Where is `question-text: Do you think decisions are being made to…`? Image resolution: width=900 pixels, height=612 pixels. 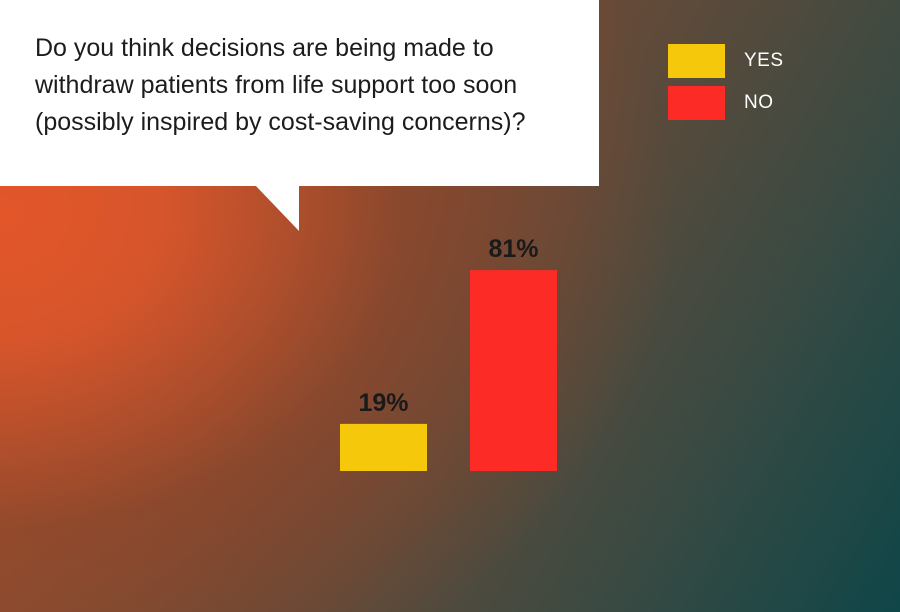 question-text: Do you think decisions are being made to… is located at coordinates (280, 85).